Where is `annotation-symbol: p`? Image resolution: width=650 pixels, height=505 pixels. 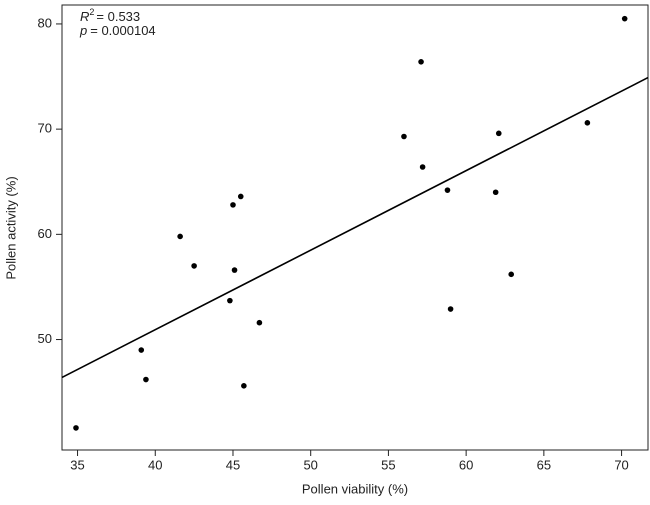
annotation-symbol: p is located at coordinates (83, 30).